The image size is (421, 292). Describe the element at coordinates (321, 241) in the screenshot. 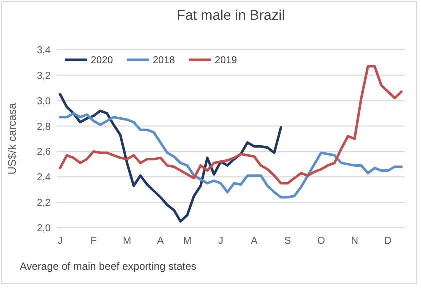

I see `x-tick-label: O` at that location.